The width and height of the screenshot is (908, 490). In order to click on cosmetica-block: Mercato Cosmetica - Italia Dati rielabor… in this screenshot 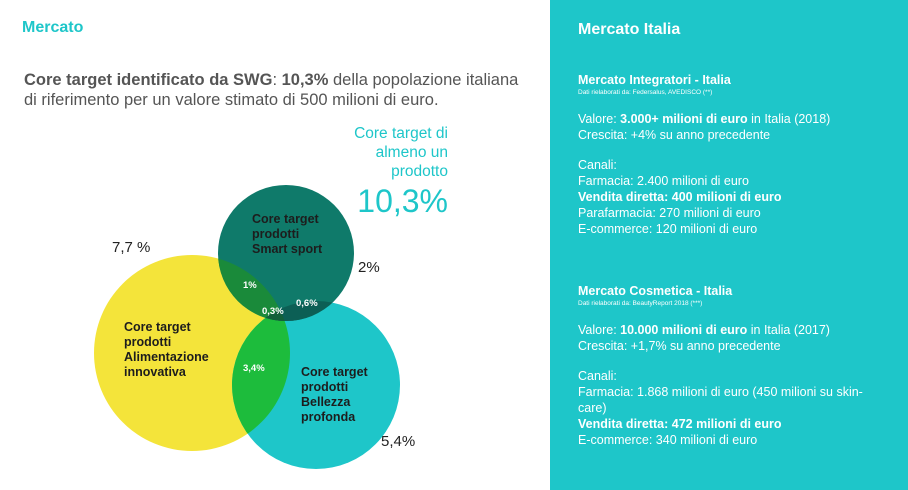, I will do `click(733, 365)`.